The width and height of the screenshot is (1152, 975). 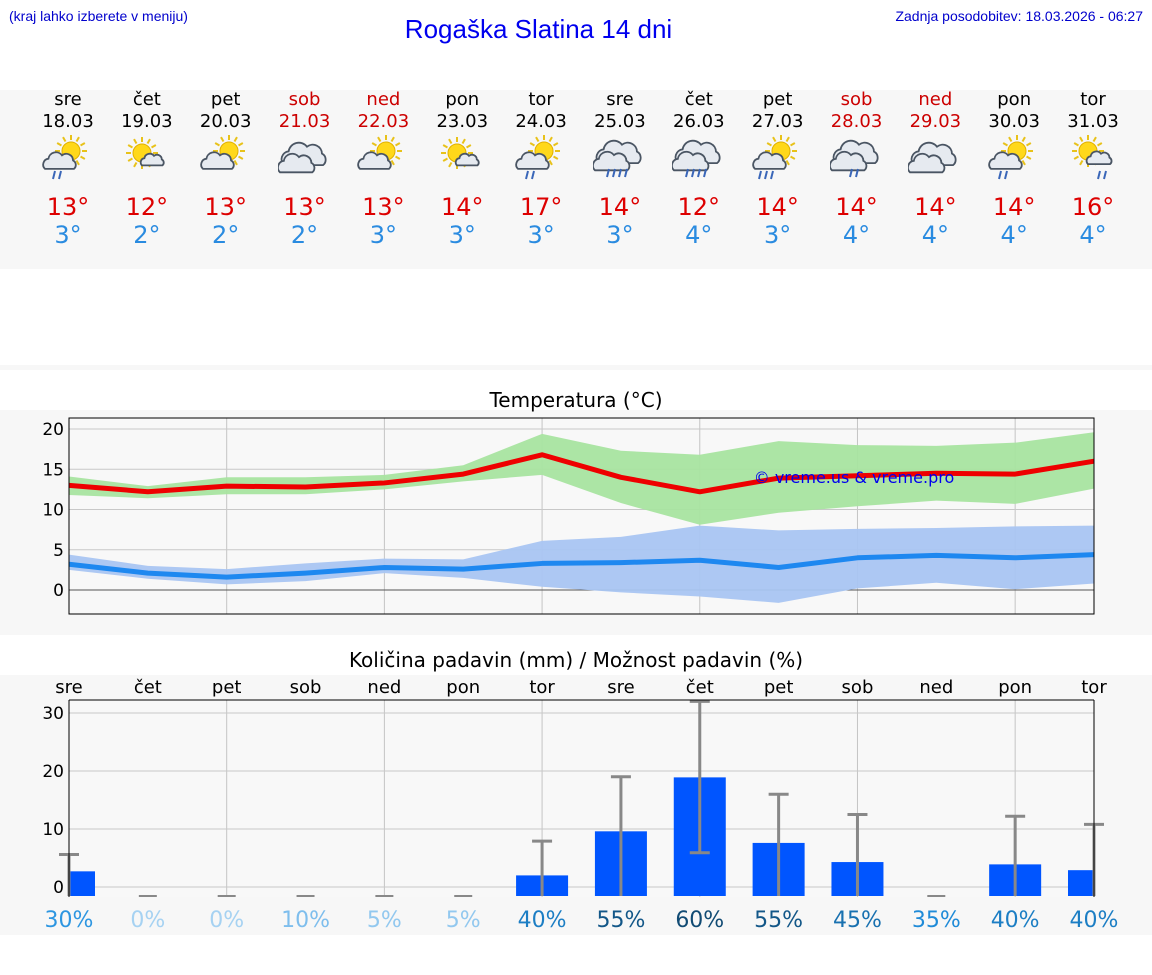 I want to click on forecast-day: pet 20.03 13° 2°, so click(x=226, y=169).